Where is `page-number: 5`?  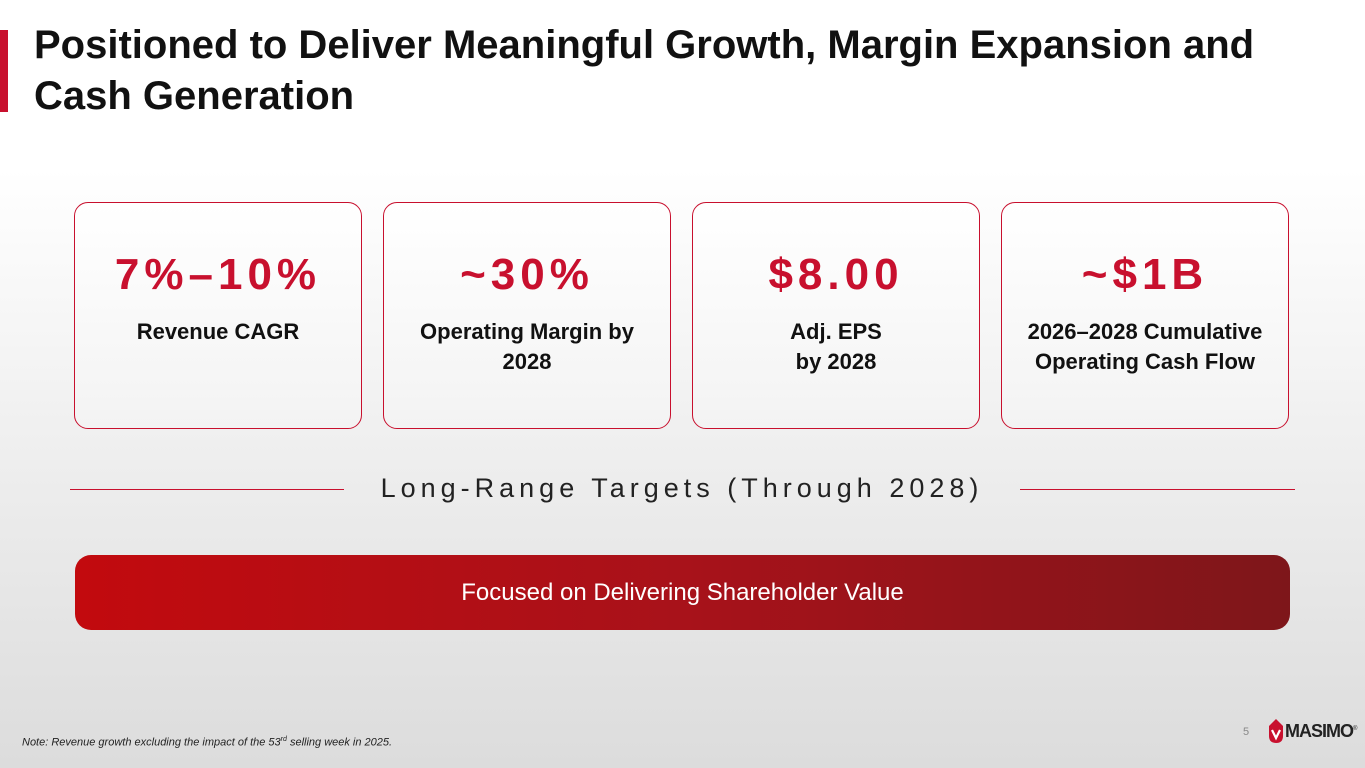
page-number: 5 is located at coordinates (1246, 732).